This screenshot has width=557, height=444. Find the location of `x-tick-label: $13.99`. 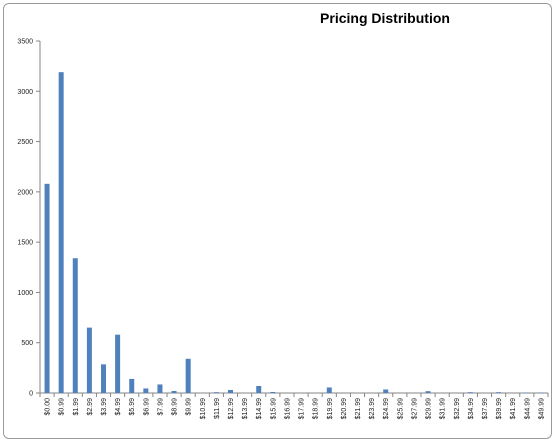

x-tick-label: $13.99 is located at coordinates (245, 409).